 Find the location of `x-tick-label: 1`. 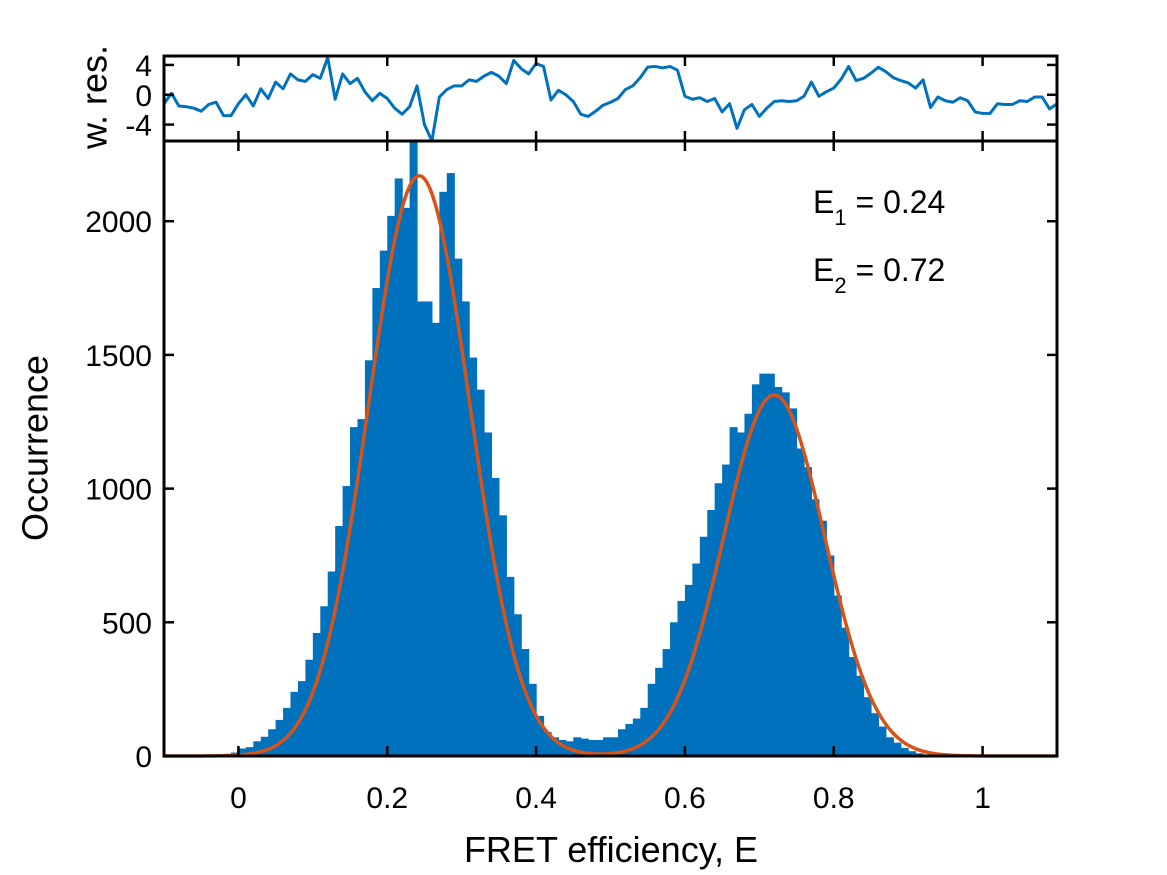

x-tick-label: 1 is located at coordinates (982, 798).